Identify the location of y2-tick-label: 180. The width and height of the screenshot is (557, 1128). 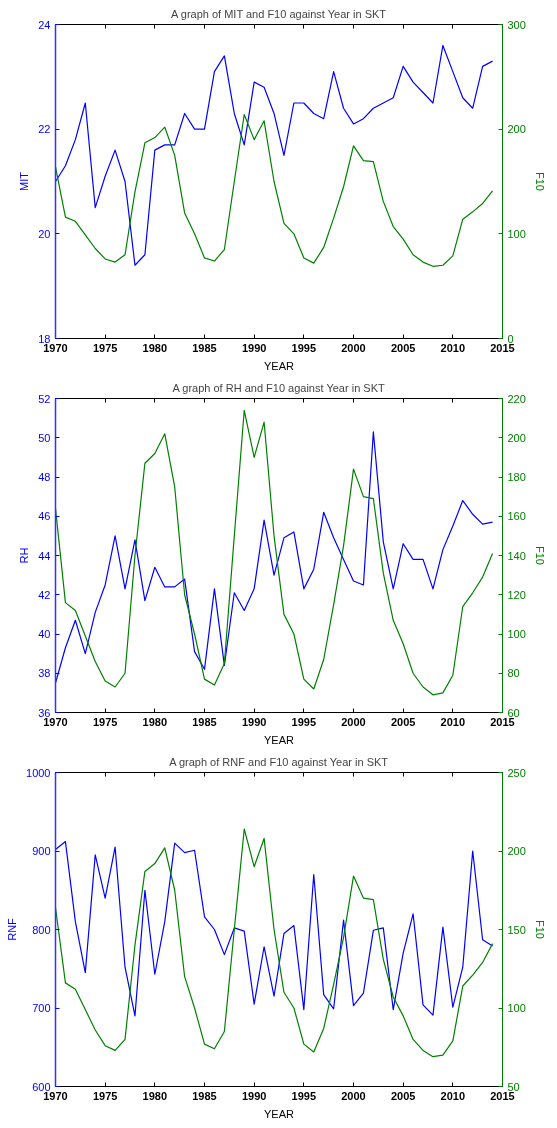
(516, 477).